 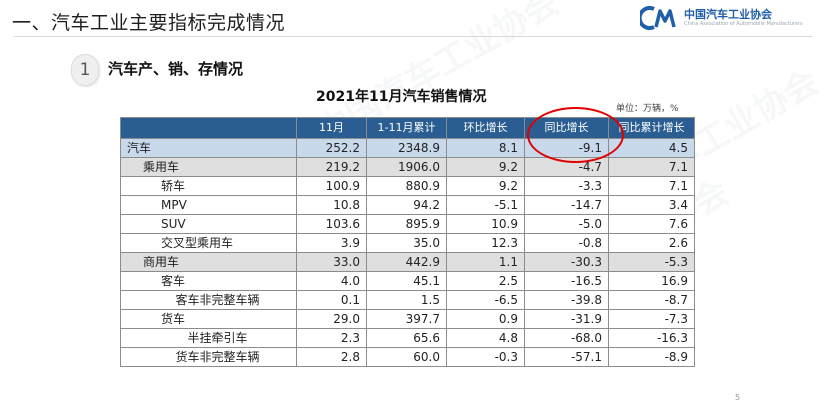 I want to click on row-label: 轿车, so click(x=208, y=186).